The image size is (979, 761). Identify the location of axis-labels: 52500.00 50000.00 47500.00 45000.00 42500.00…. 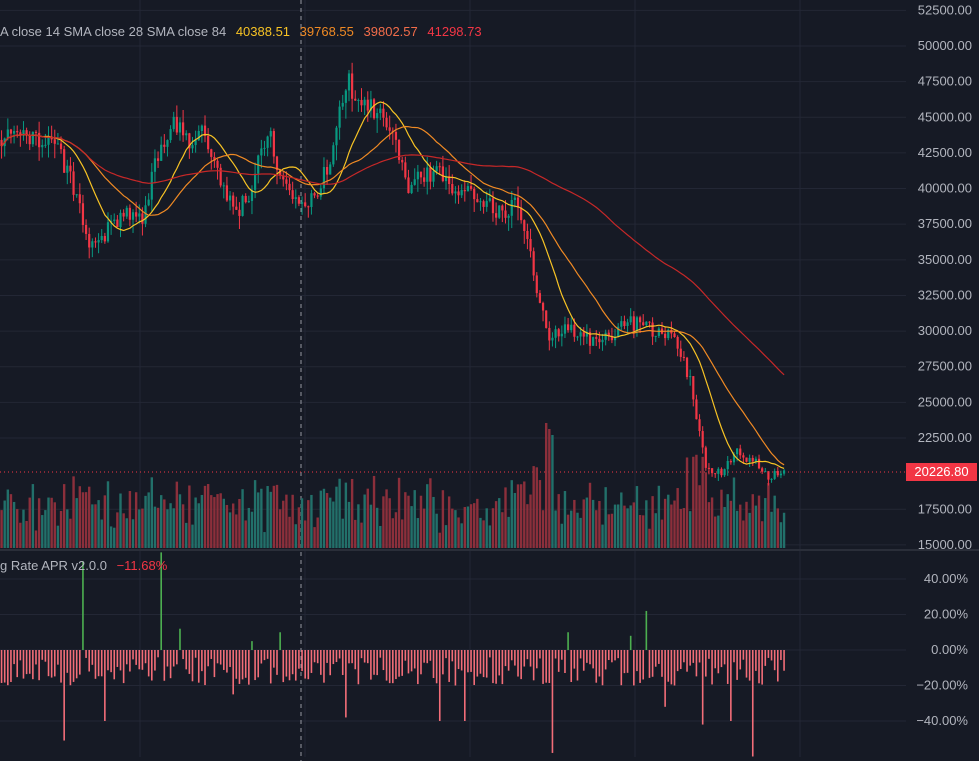
(944, 365).